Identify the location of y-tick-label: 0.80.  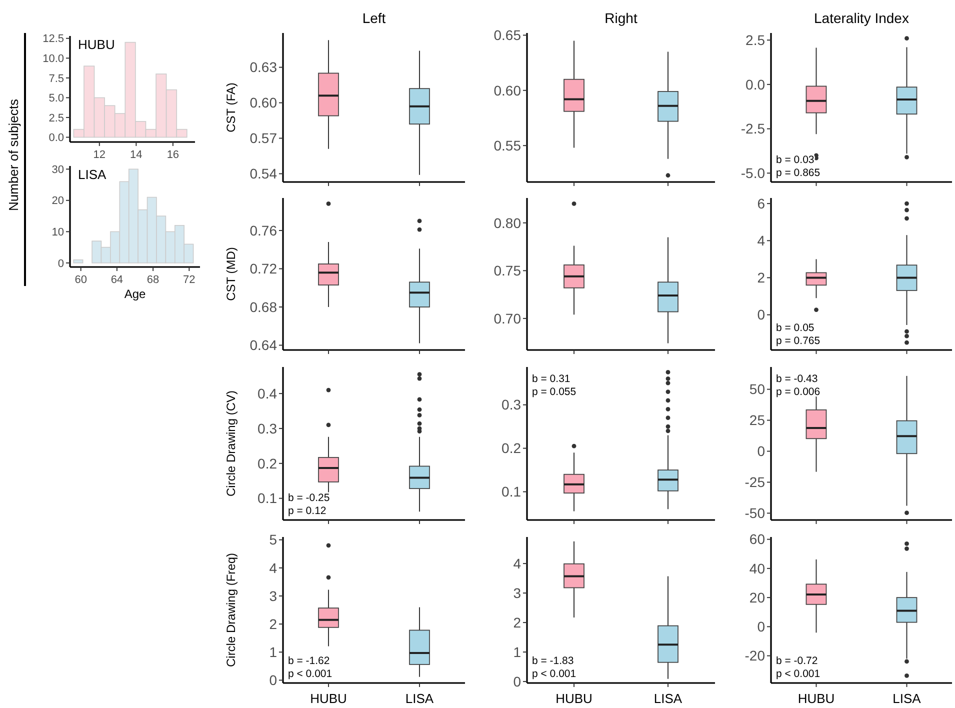
(508, 222).